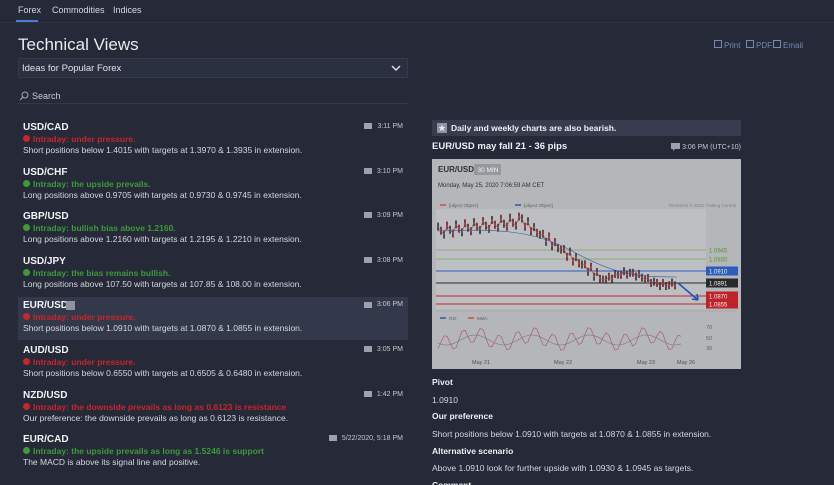 This screenshot has width=834, height=485. Describe the element at coordinates (396, 68) in the screenshot. I see `chevron` at that location.